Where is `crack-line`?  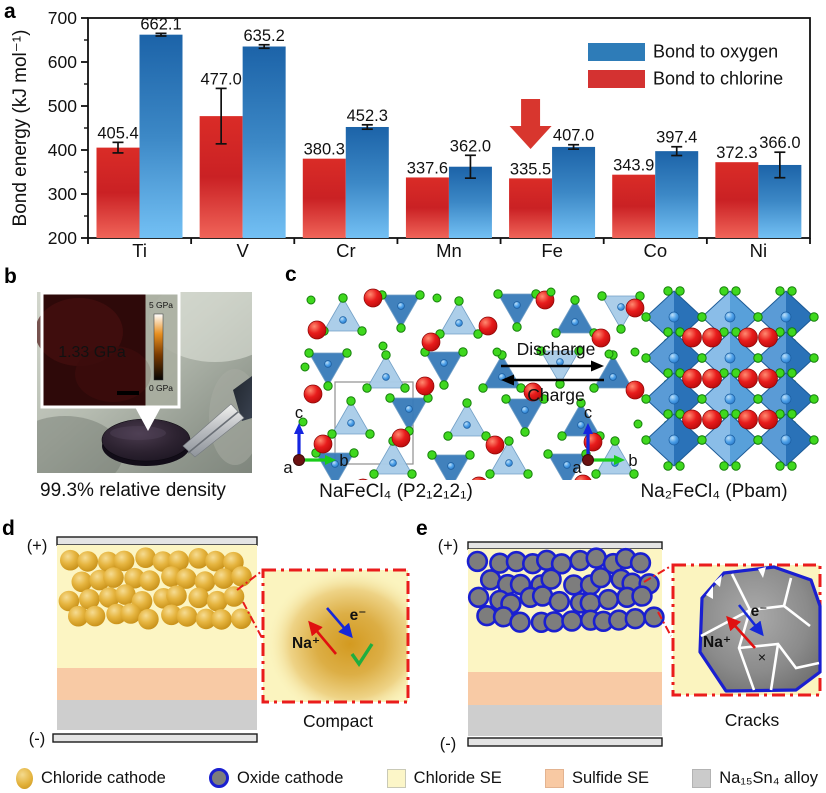 crack-line is located at coordinates (787, 592).